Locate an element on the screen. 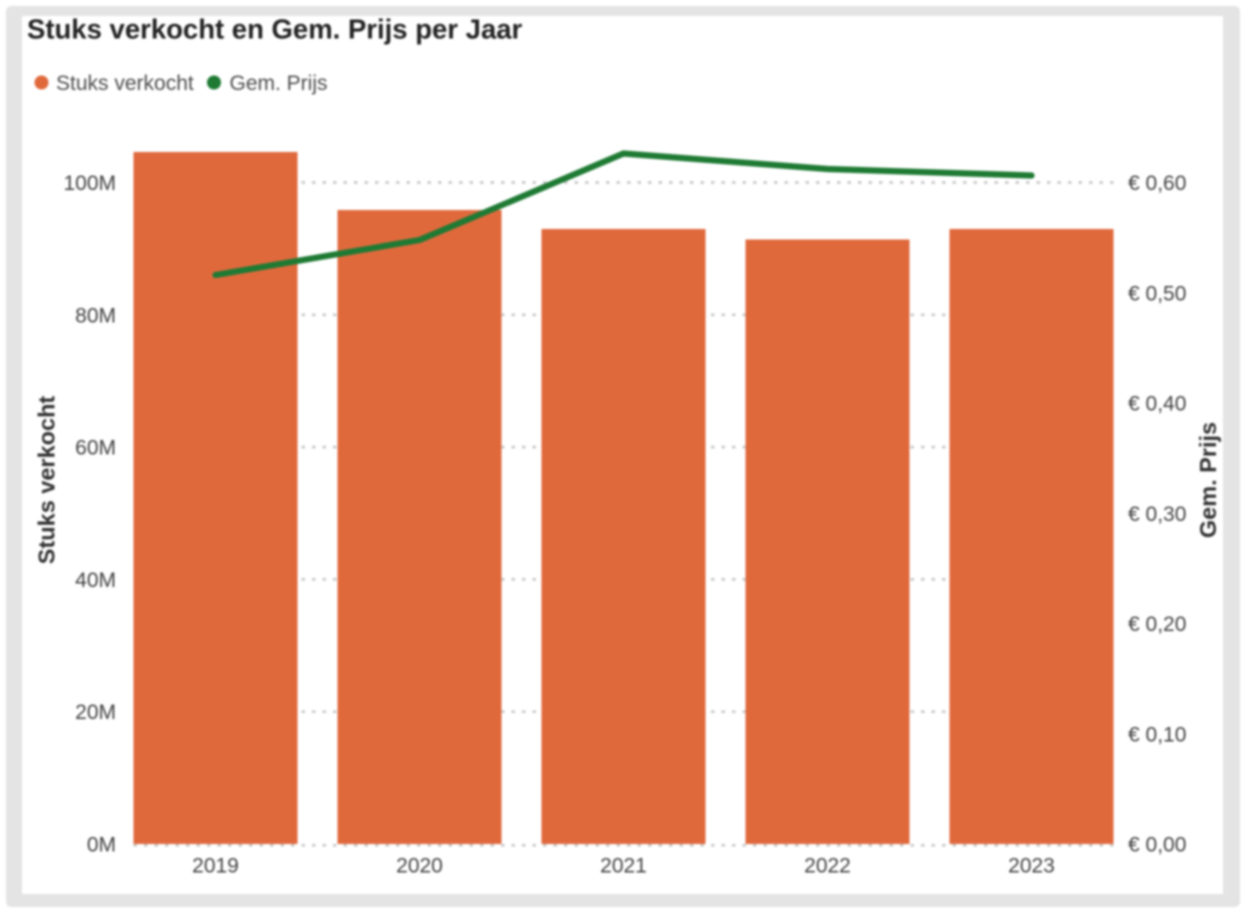  svg-text: € 0,10 is located at coordinates (1157, 734).